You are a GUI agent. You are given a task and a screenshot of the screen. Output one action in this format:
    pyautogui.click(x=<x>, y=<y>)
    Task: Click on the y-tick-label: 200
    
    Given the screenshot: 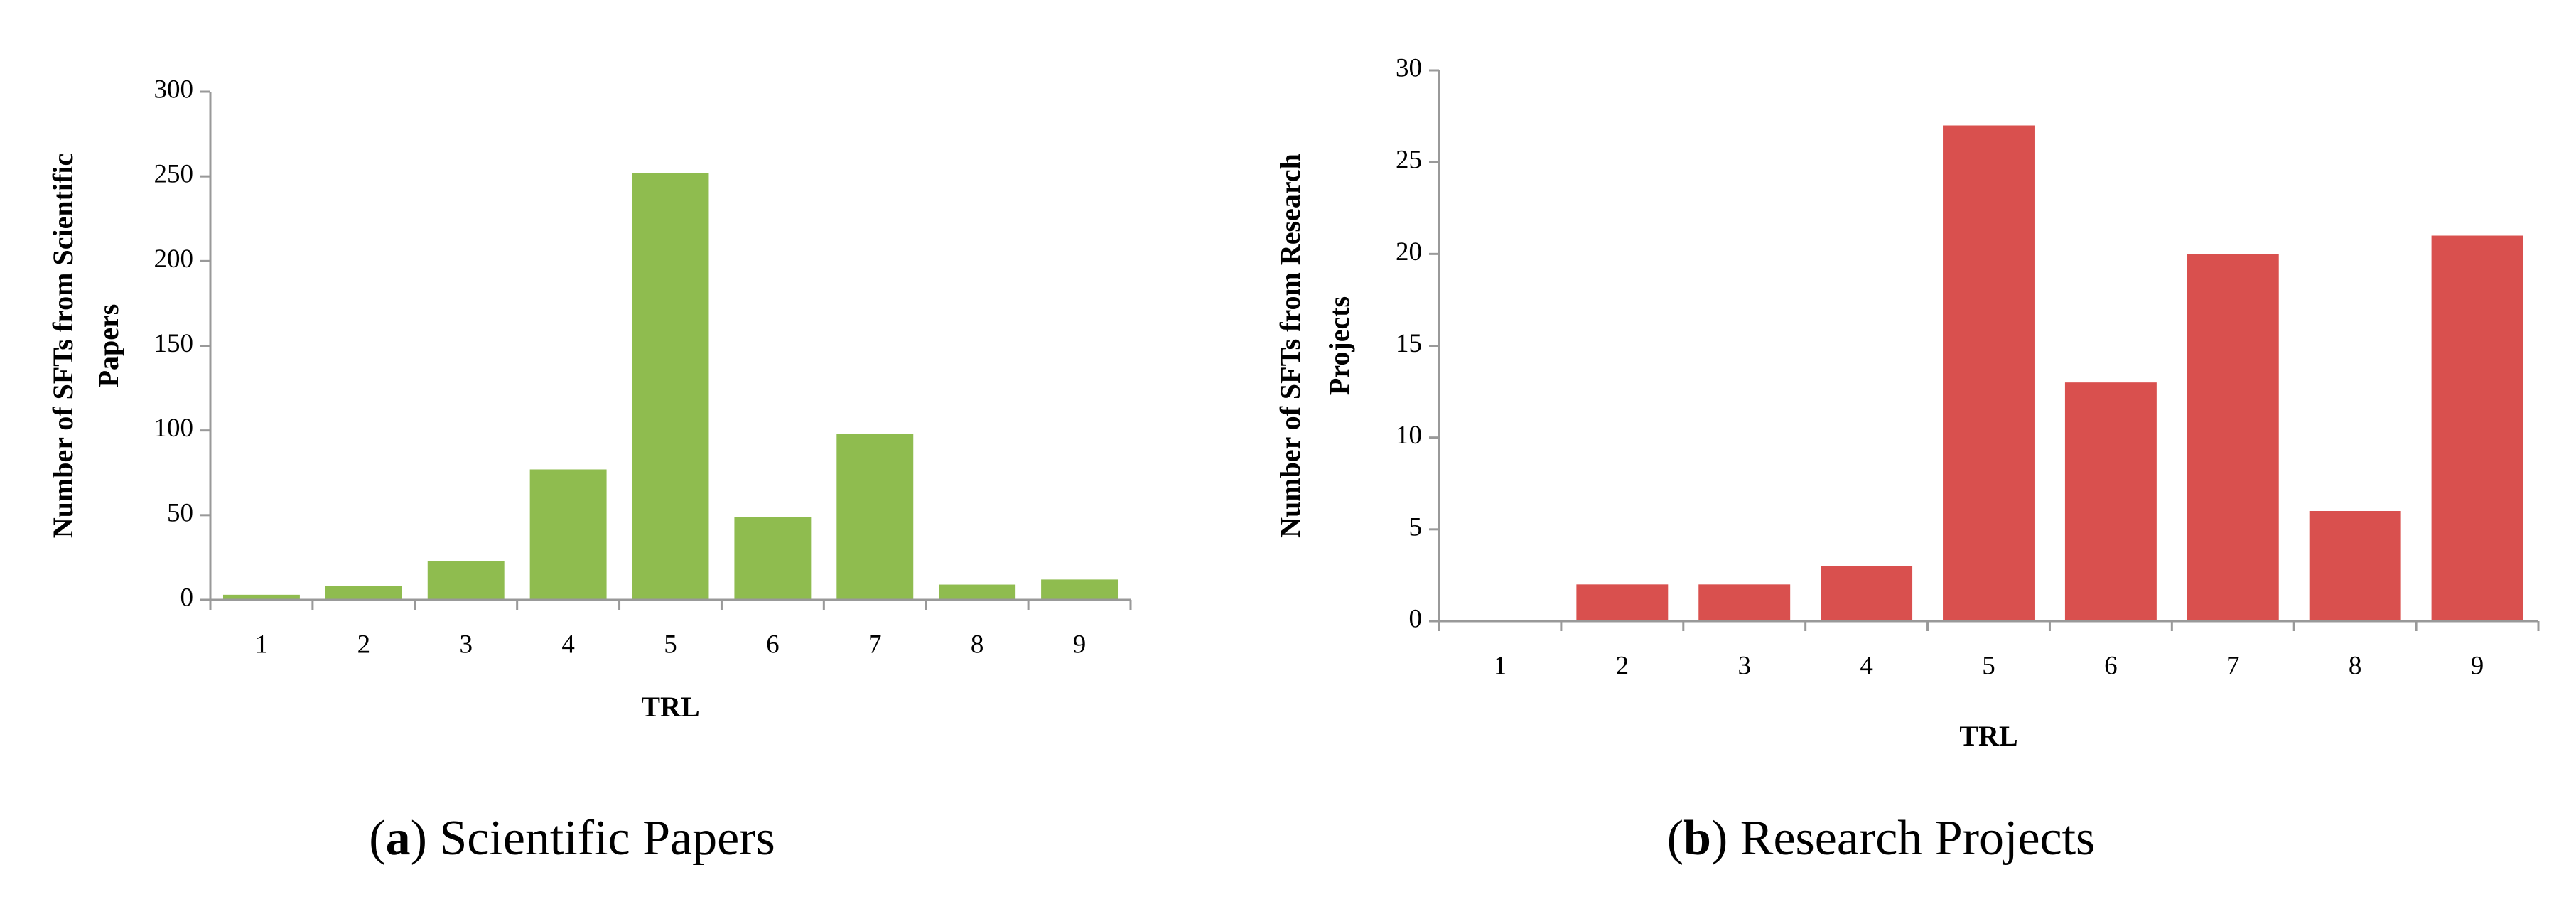 What is the action you would take?
    pyautogui.click(x=174, y=259)
    